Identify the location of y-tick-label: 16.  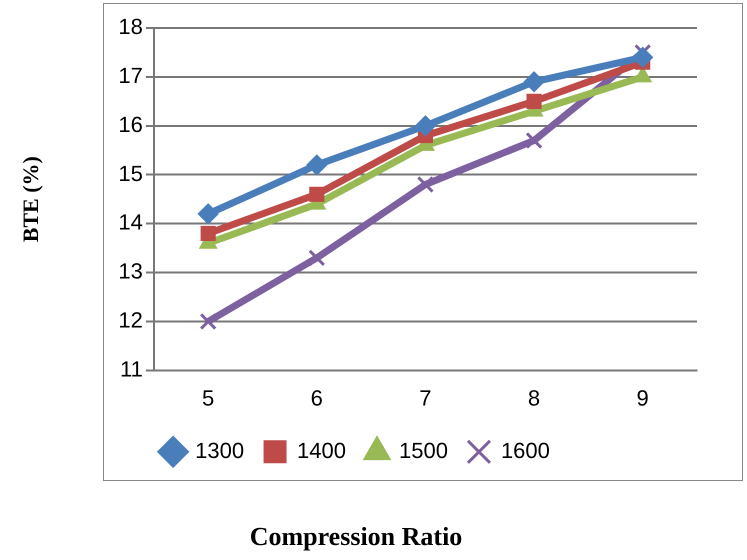
(130, 124).